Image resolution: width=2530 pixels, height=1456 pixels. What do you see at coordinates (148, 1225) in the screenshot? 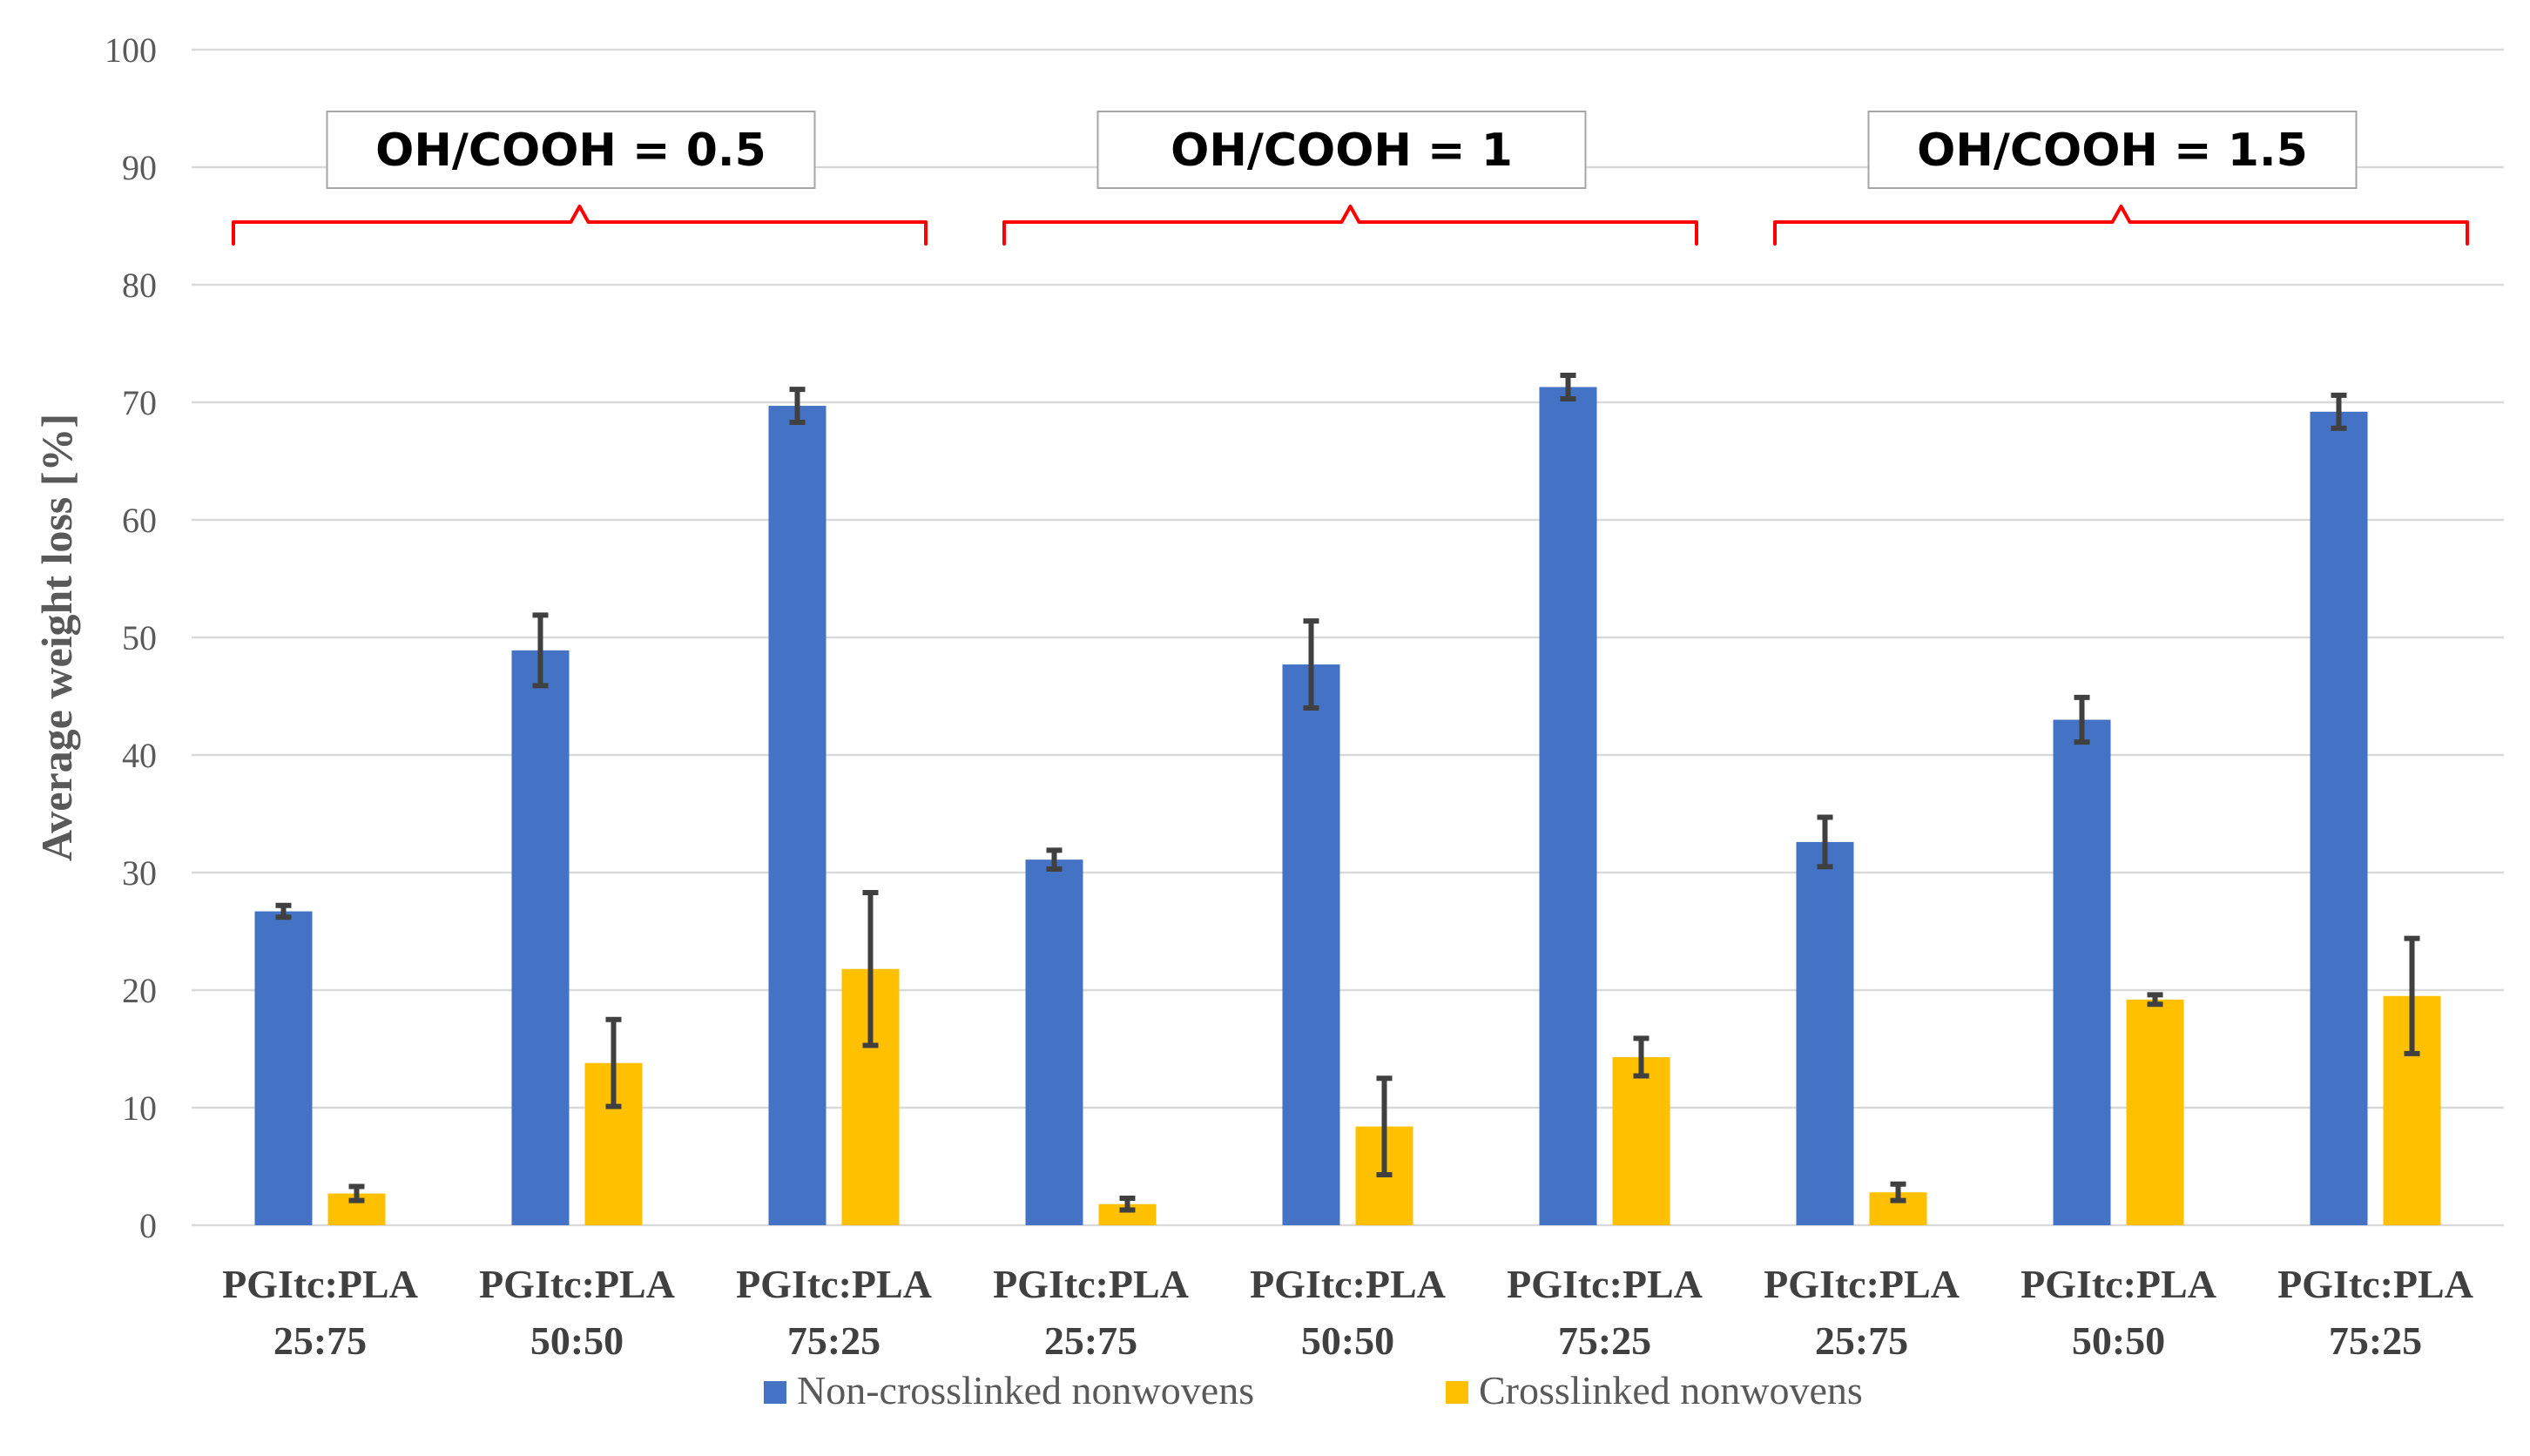
I see `y-tick-label: 0` at bounding box center [148, 1225].